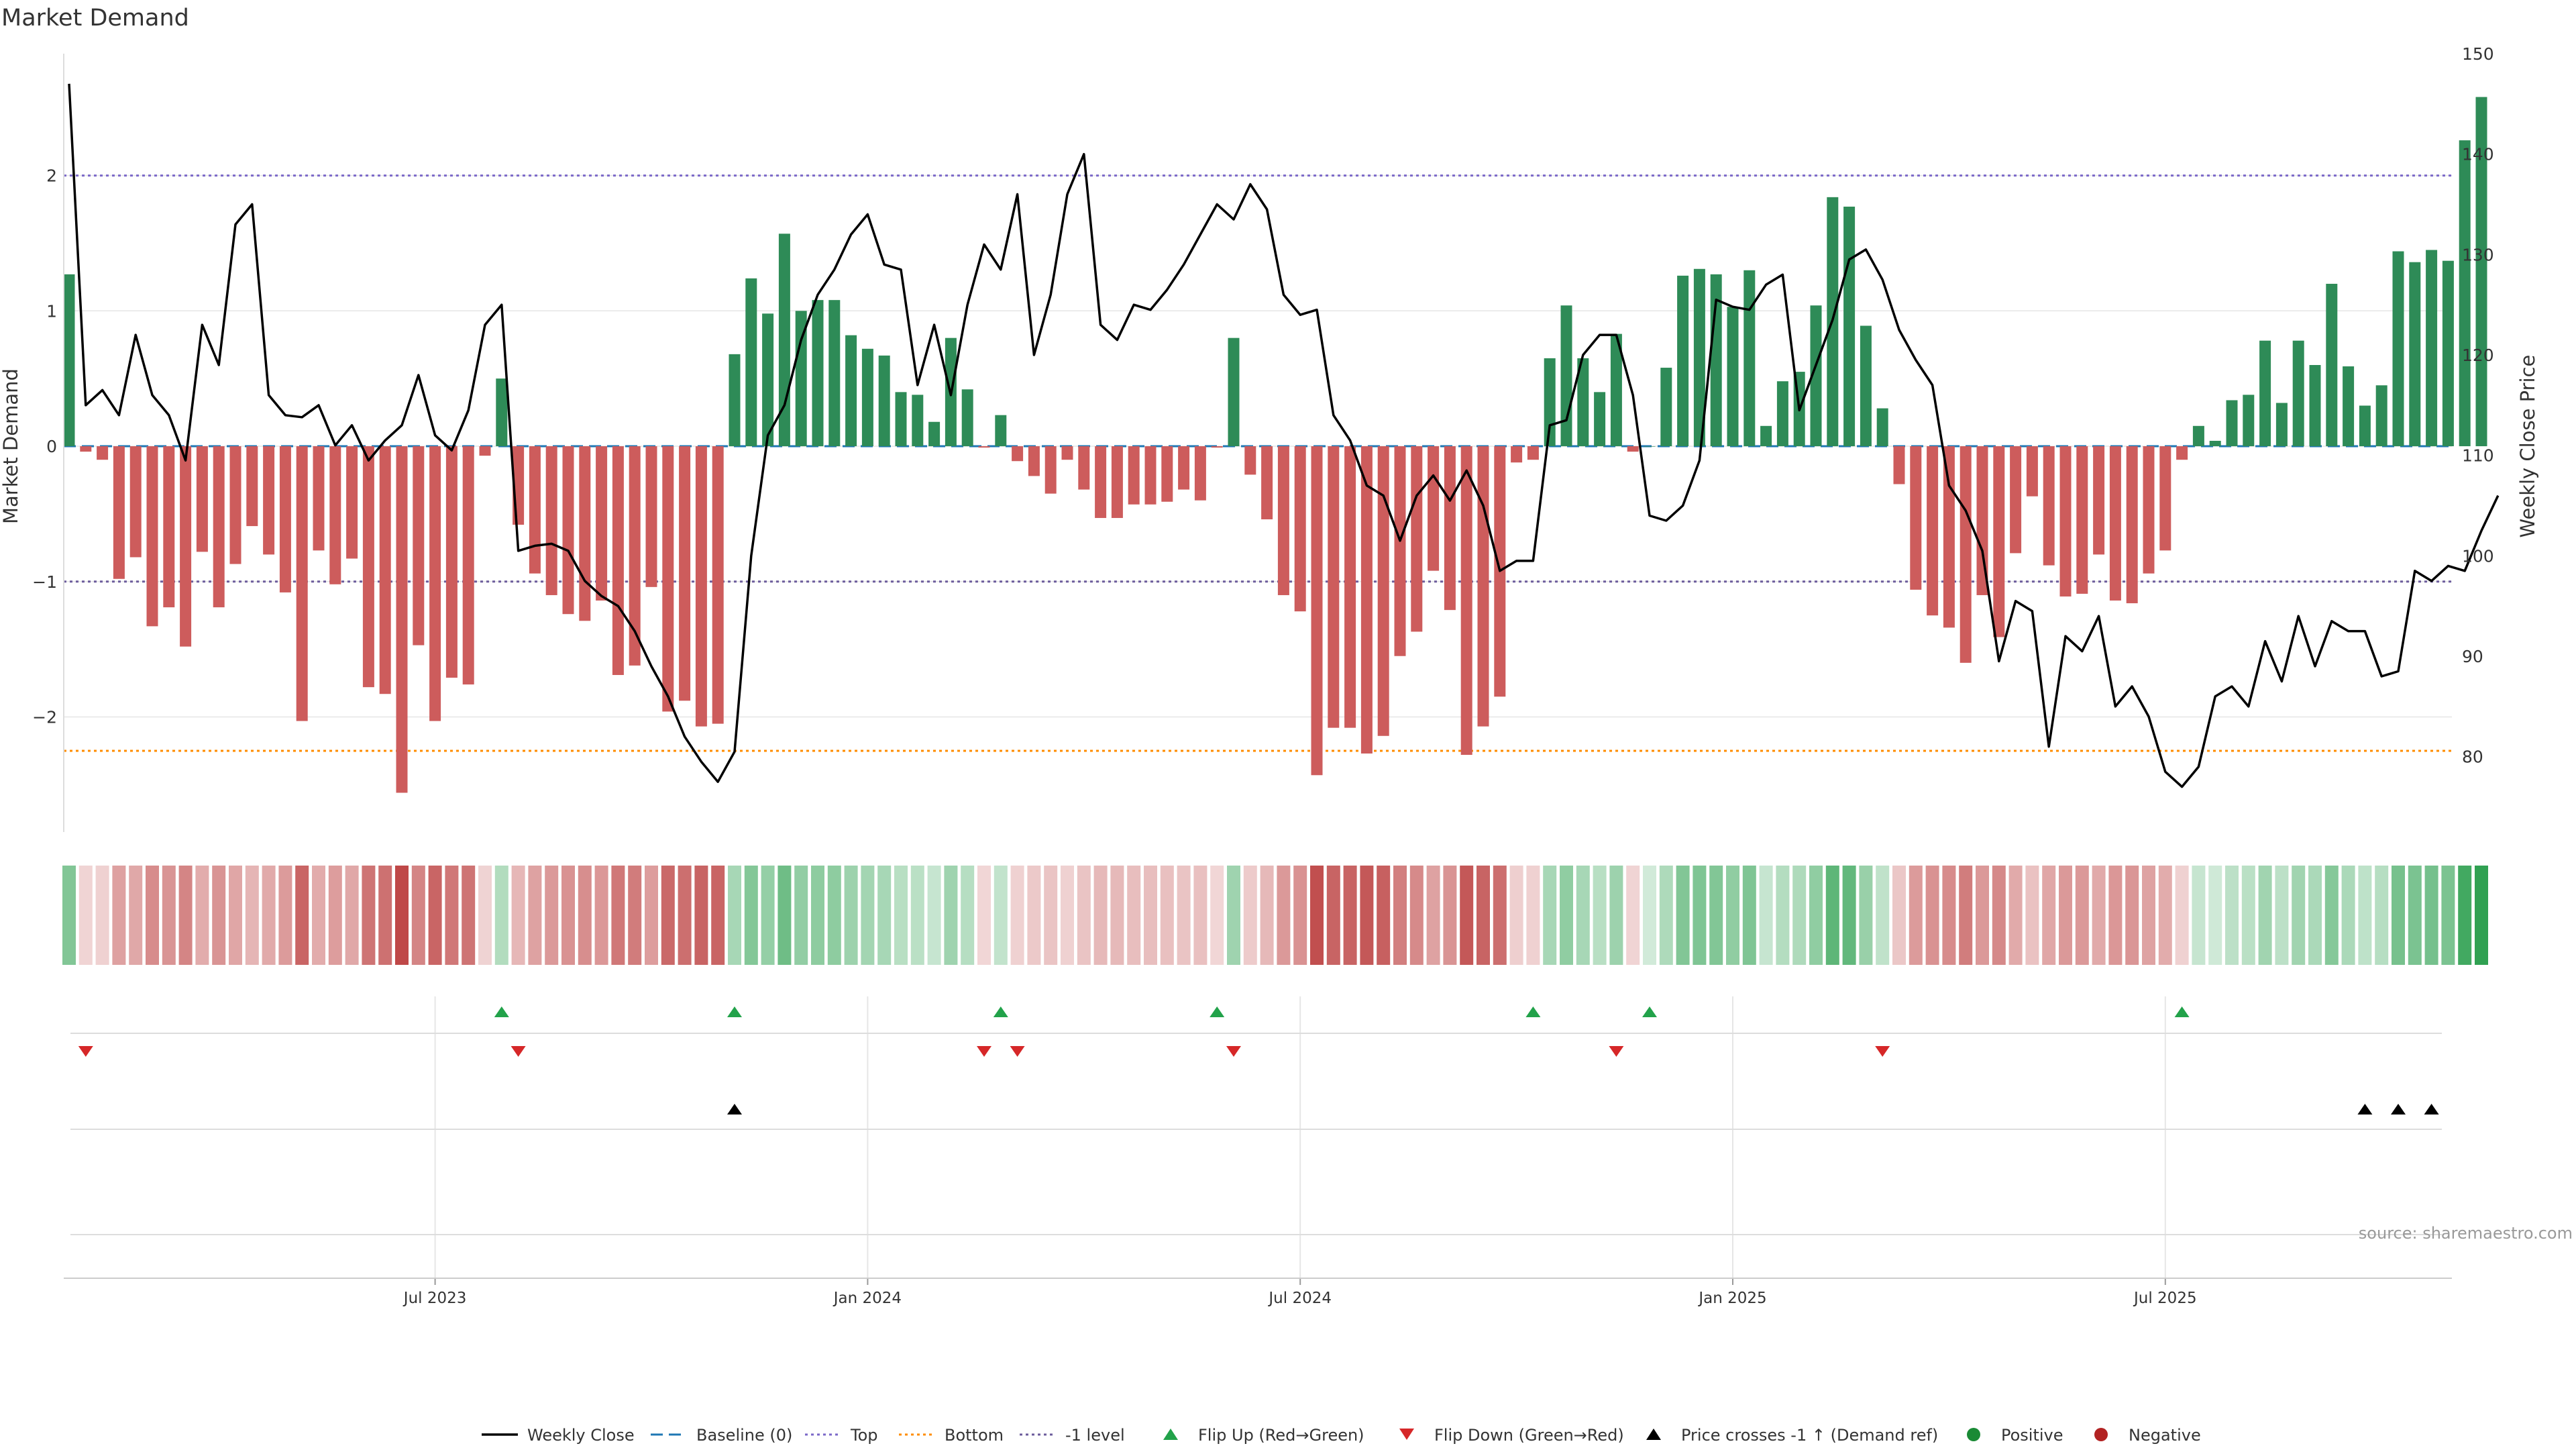 This screenshot has height=1452, width=2576. Describe the element at coordinates (1529, 1436) in the screenshot. I see `legend-label: Flip Down (Green→Red)` at that location.